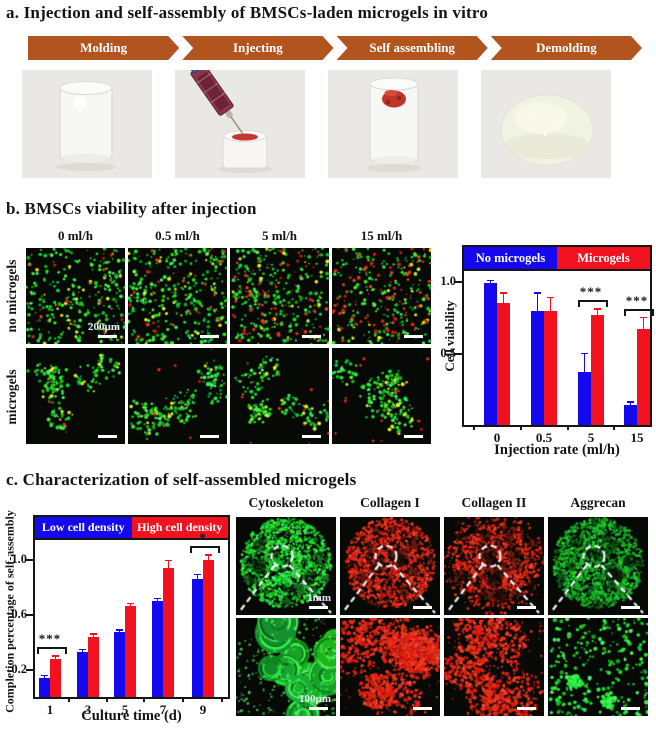 This screenshot has width=656, height=730. What do you see at coordinates (591, 292) in the screenshot?
I see `significance-label: ***` at bounding box center [591, 292].